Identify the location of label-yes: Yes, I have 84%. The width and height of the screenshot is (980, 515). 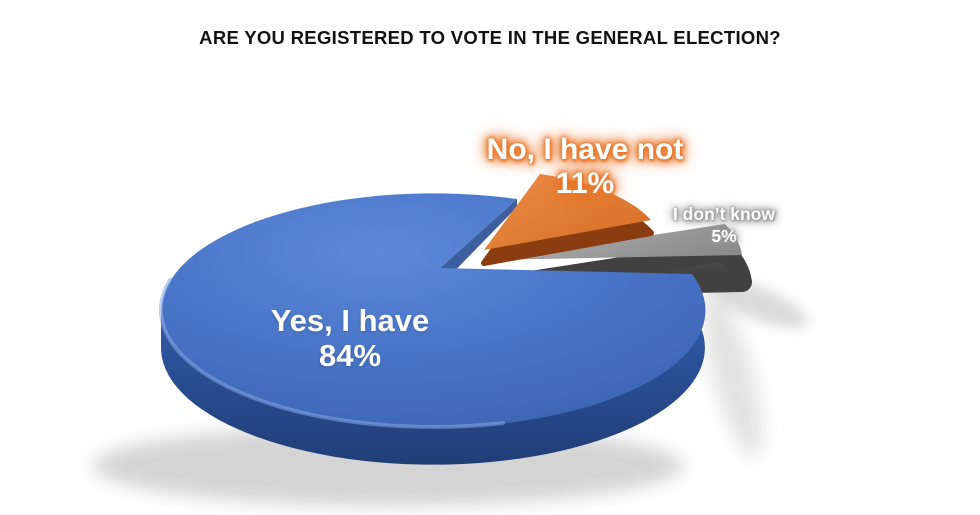
(350, 338).